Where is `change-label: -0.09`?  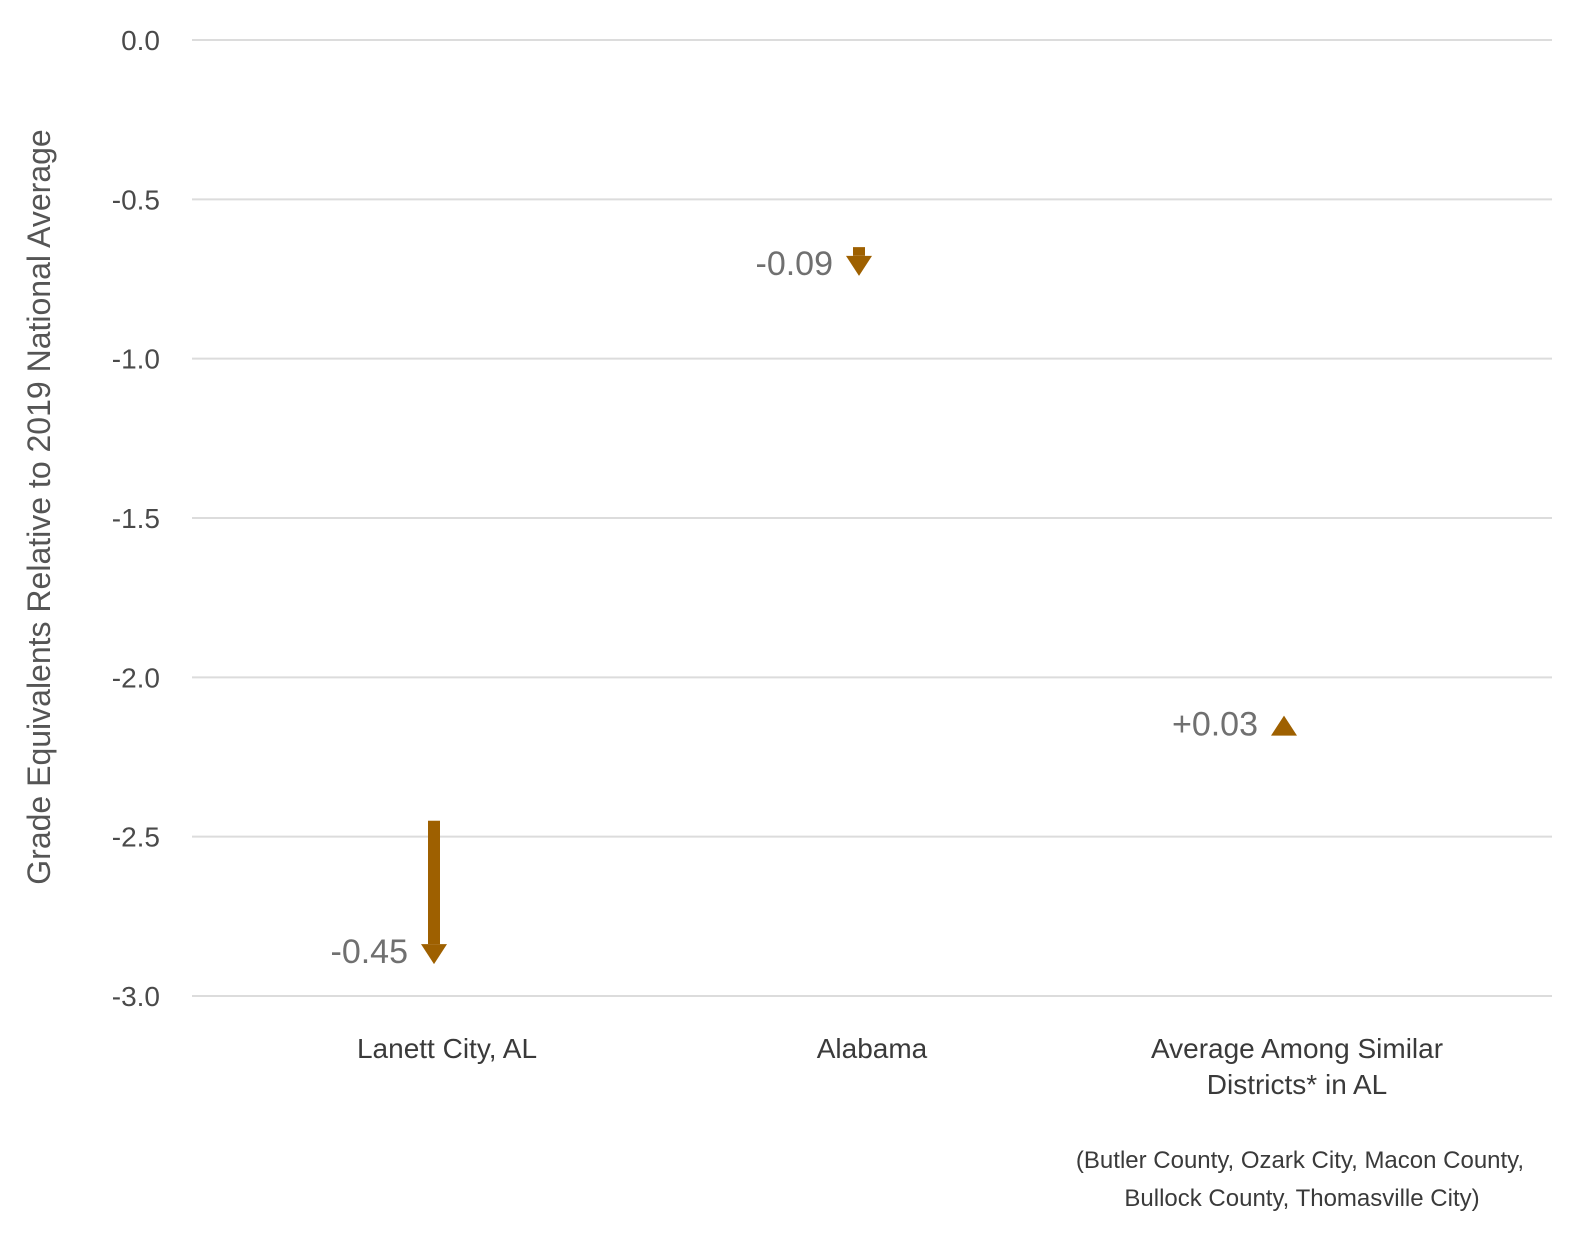 change-label: -0.09 is located at coordinates (795, 264).